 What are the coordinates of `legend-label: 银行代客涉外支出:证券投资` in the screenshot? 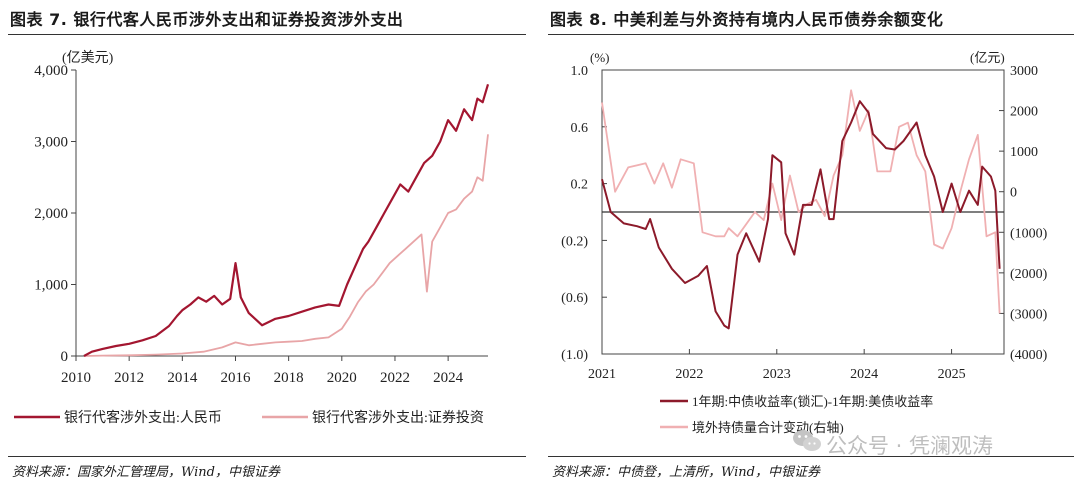 It's located at (398, 417).